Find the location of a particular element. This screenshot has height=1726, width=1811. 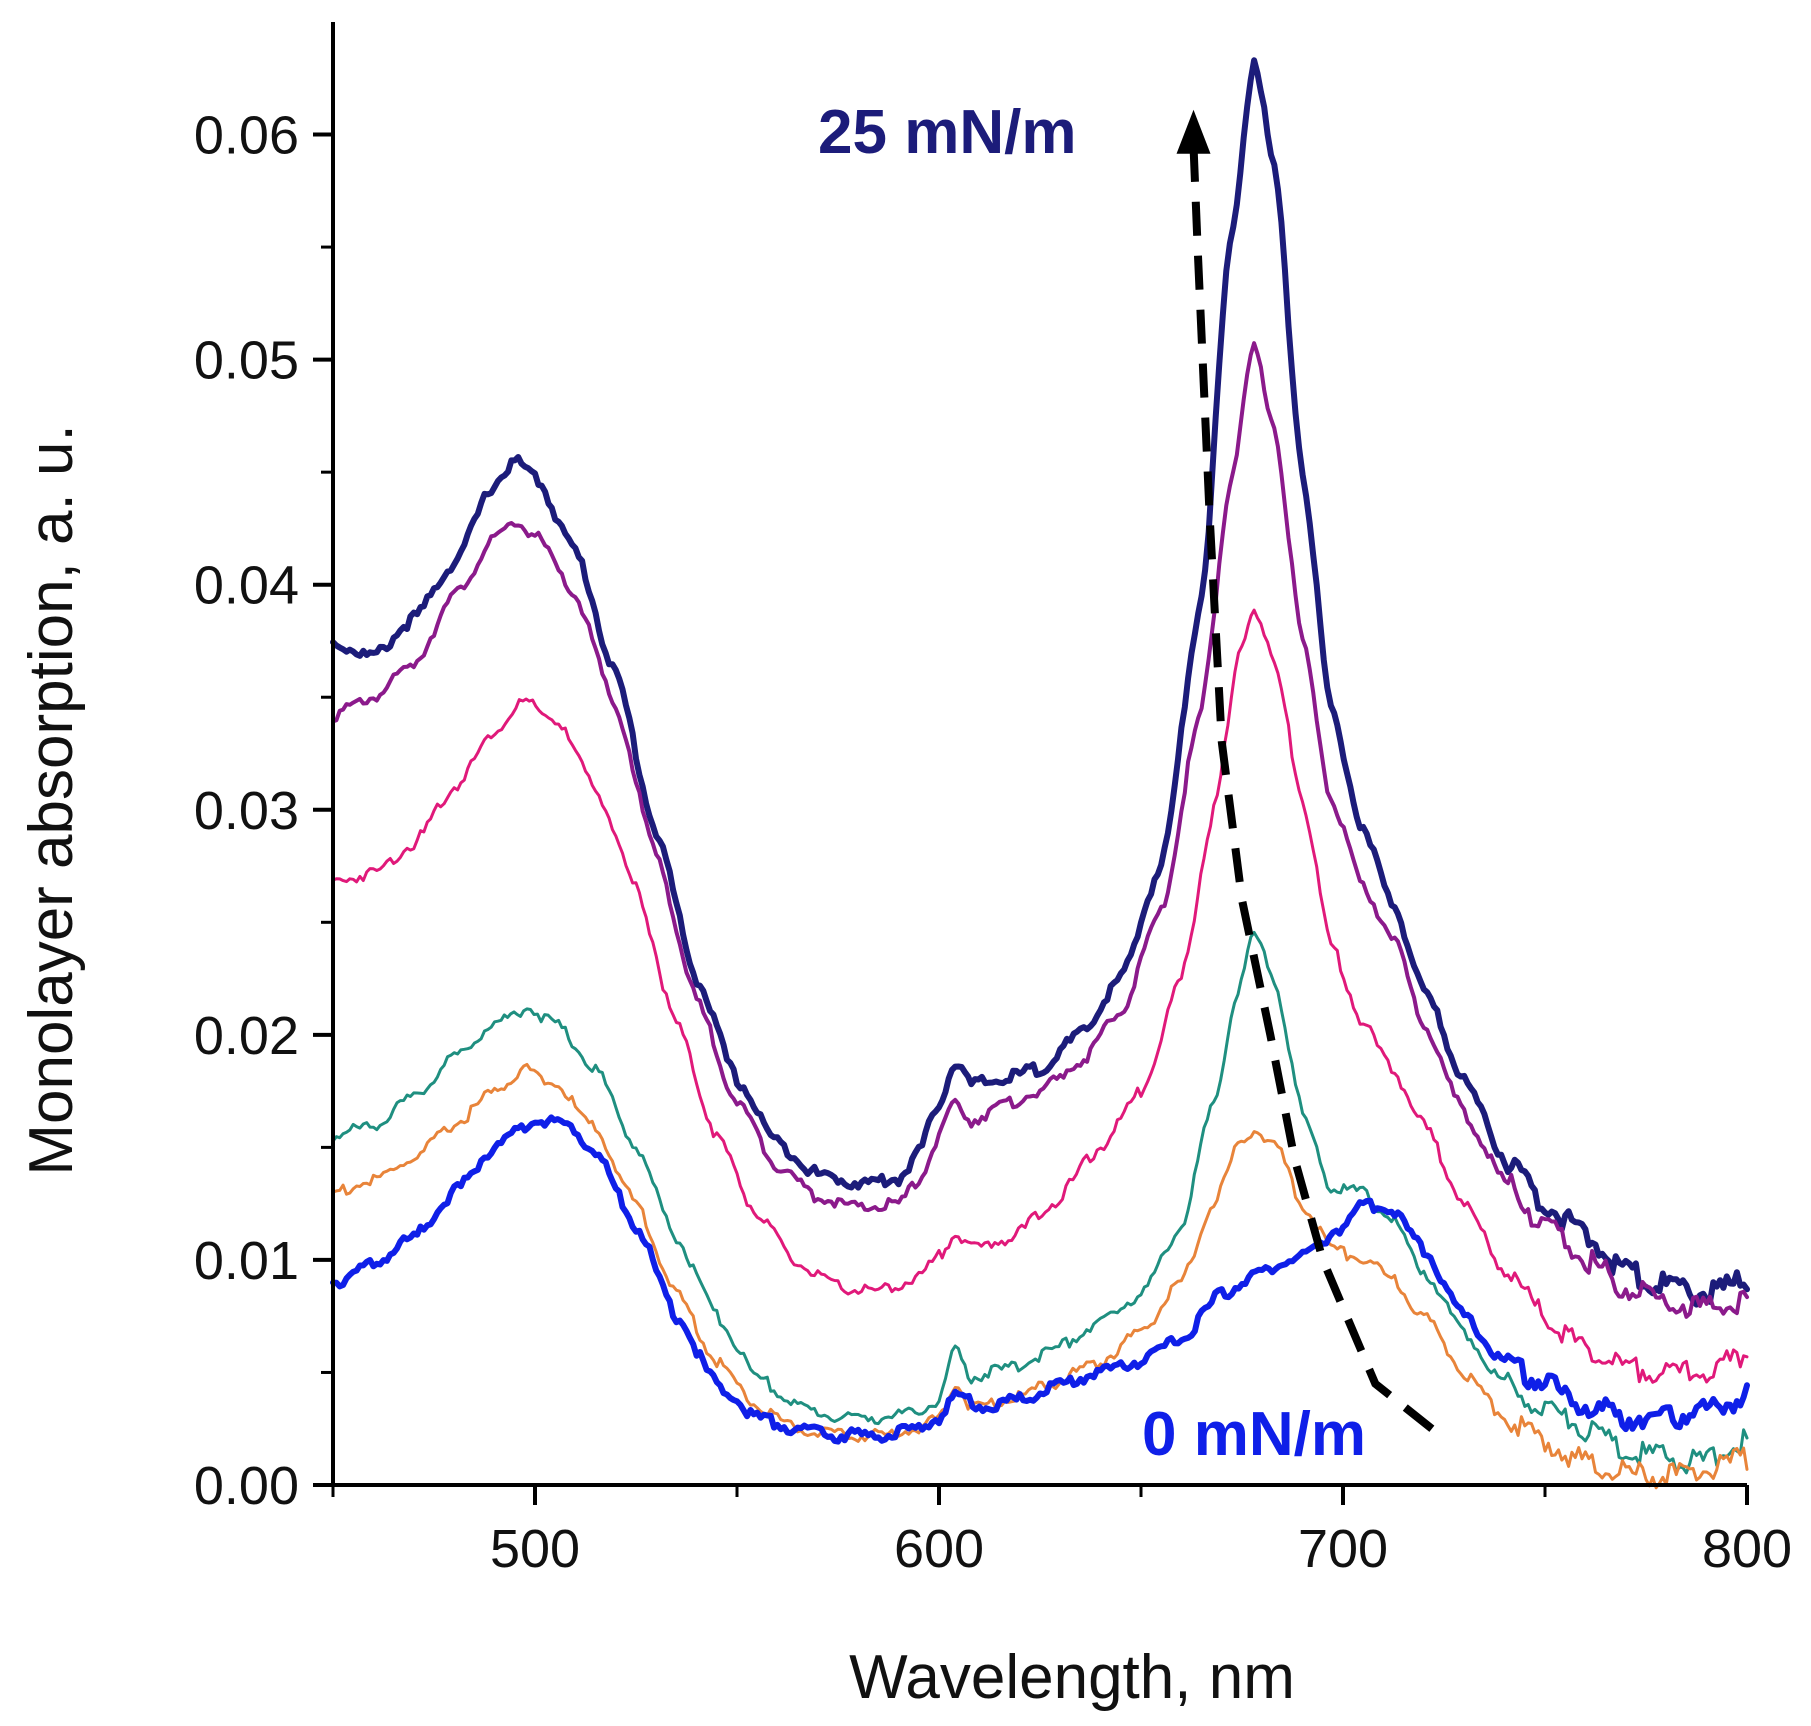

y-axis-title: Monolayer absorption, a. u. is located at coordinates (51, 799).